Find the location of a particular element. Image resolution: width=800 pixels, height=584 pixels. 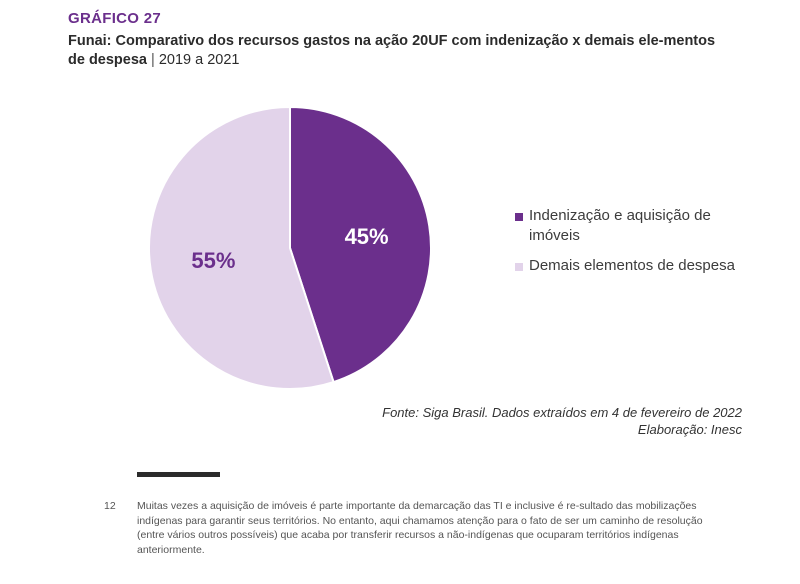

footnote-number: 12 is located at coordinates (110, 506).